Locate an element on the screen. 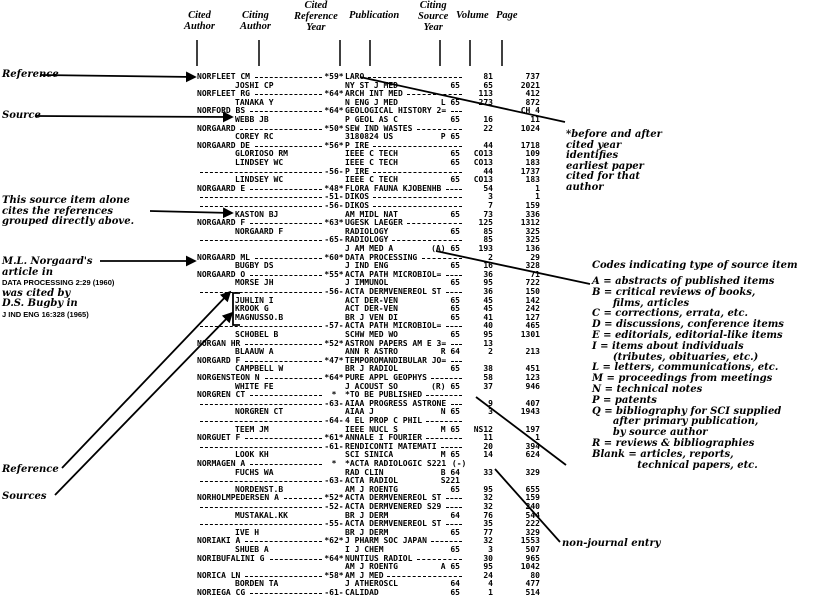 The height and width of the screenshot is (606, 834). note-reference-top: Reference is located at coordinates (30, 74).